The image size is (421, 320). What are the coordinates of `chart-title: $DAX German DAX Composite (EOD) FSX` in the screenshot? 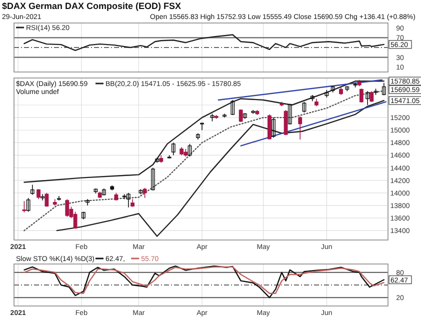 It's located at (92, 6).